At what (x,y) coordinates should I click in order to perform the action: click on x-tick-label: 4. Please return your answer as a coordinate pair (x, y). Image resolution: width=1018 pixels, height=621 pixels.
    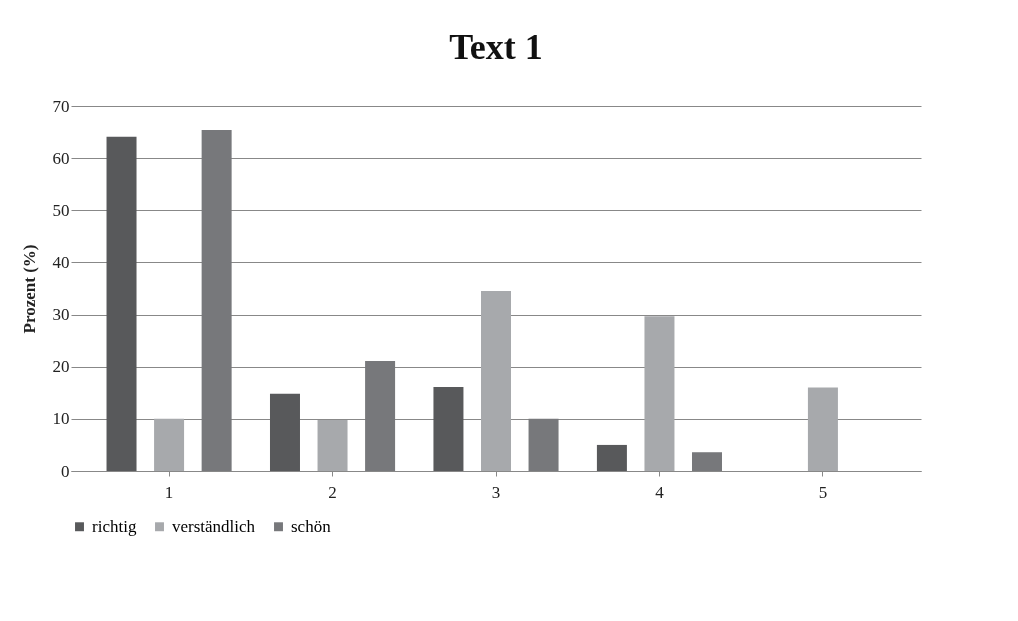
    Looking at the image, I should click on (660, 492).